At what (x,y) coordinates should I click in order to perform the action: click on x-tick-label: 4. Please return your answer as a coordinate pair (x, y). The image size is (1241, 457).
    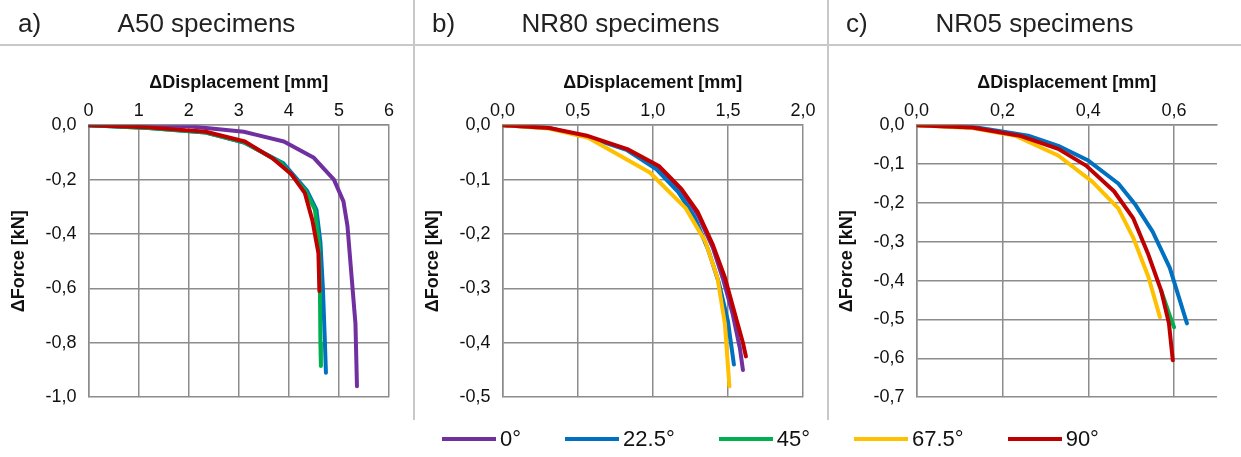
    Looking at the image, I should click on (288, 110).